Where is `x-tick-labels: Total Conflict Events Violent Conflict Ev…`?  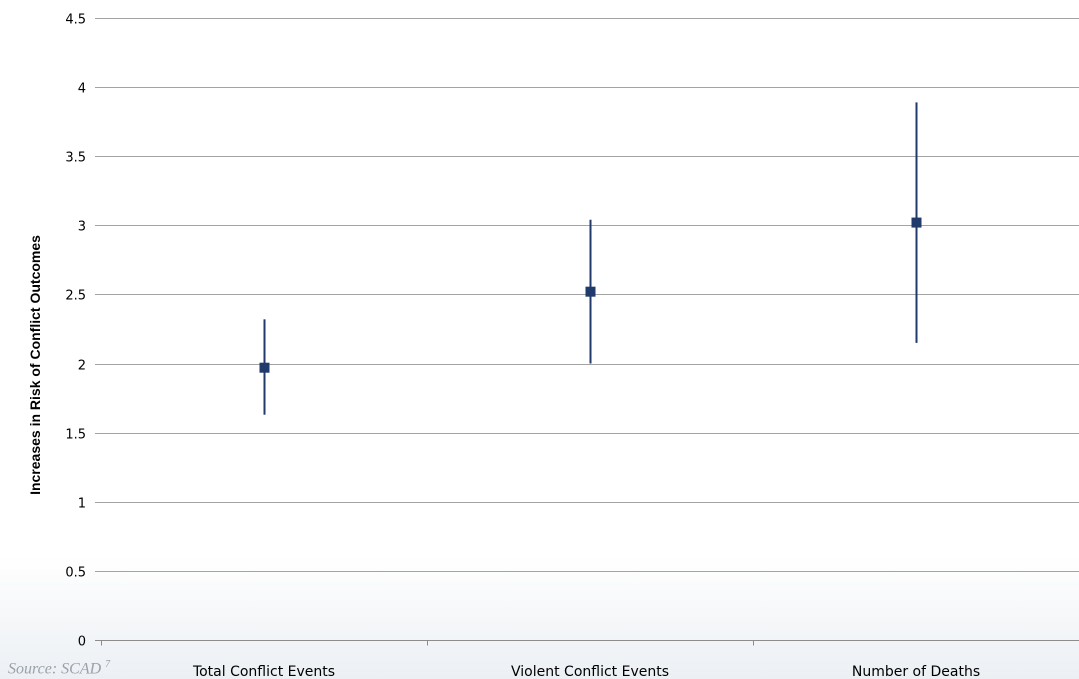 x-tick-labels: Total Conflict Events Violent Conflict Ev… is located at coordinates (586, 671).